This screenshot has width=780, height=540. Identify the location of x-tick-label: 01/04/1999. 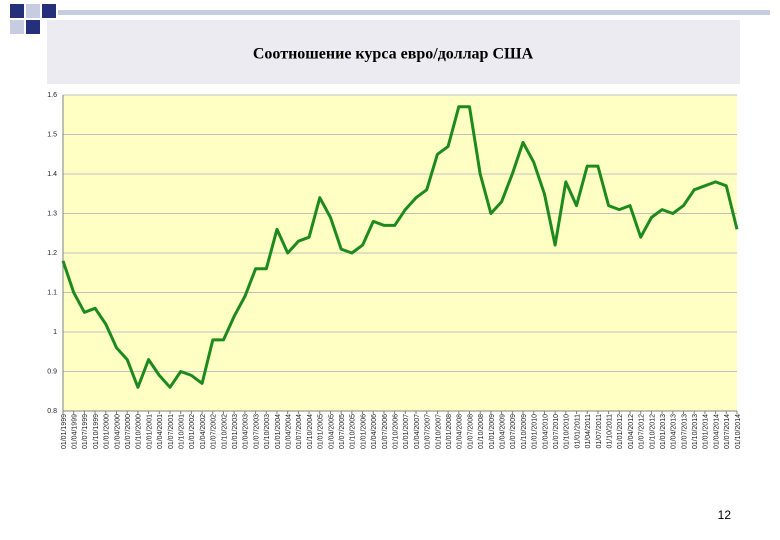
(75, 431).